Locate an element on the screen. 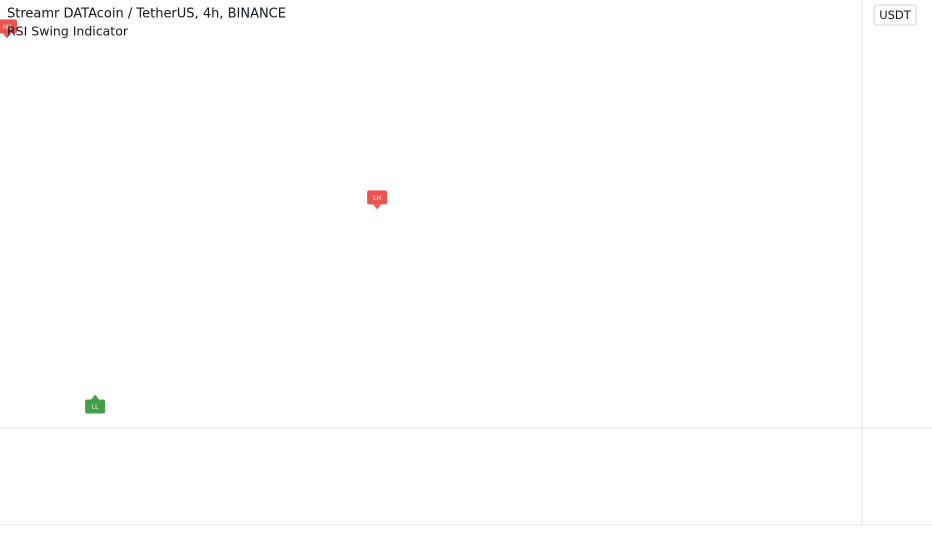 The width and height of the screenshot is (932, 550). currency-badge is located at coordinates (895, 15).